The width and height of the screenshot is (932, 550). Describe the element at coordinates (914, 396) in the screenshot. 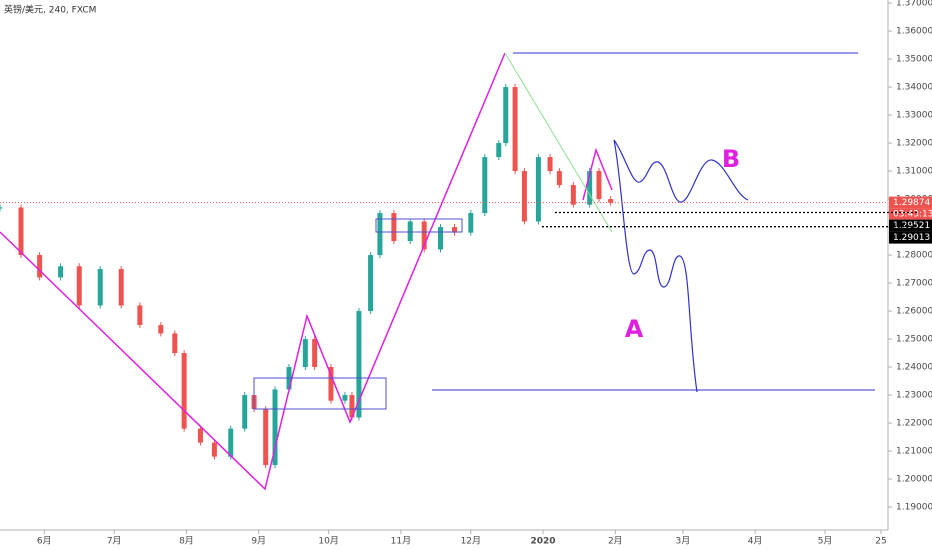

I see `y-tick-label: 1.23000` at that location.